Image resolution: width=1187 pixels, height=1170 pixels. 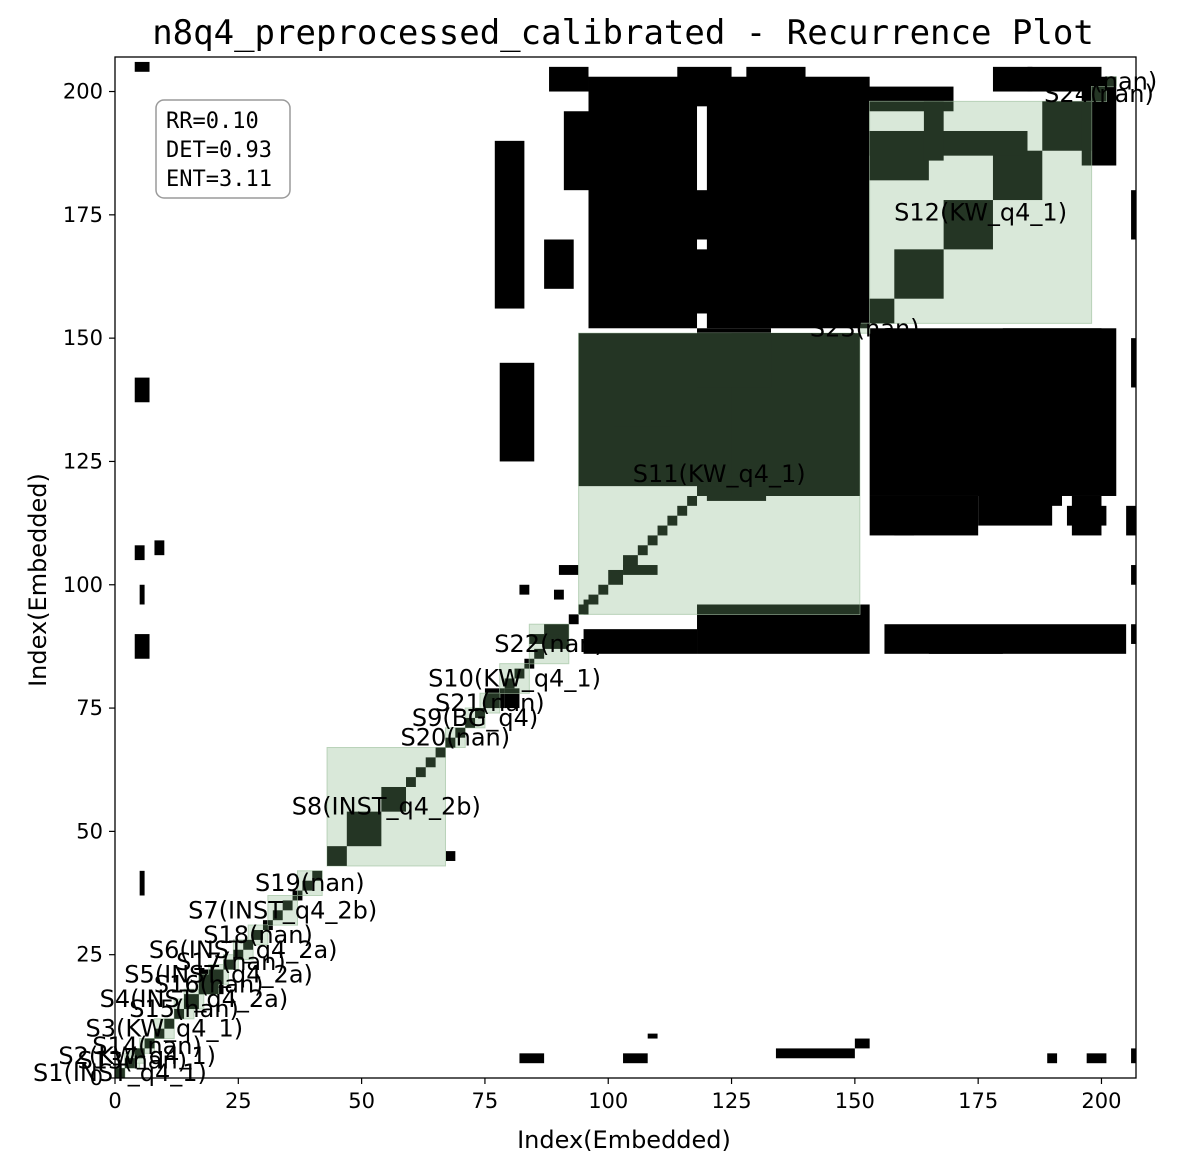 What do you see at coordinates (114, 1101) in the screenshot?
I see `x-tick-label-0: 0` at bounding box center [114, 1101].